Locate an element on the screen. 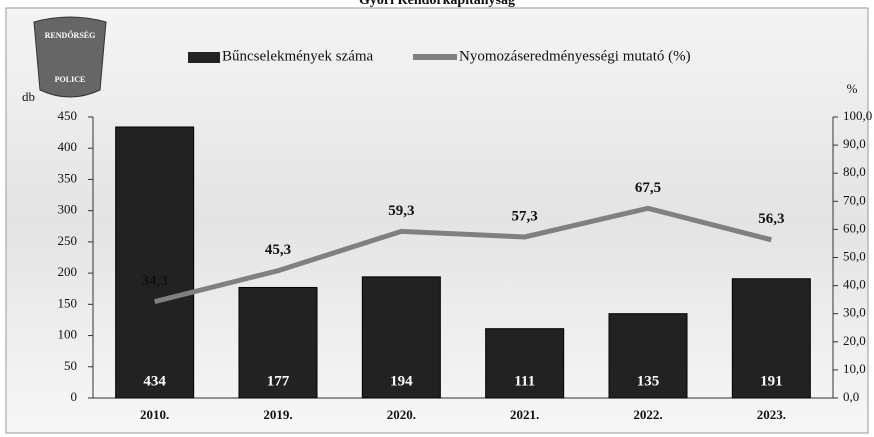  y-tick-label: 450 is located at coordinates (68, 115).